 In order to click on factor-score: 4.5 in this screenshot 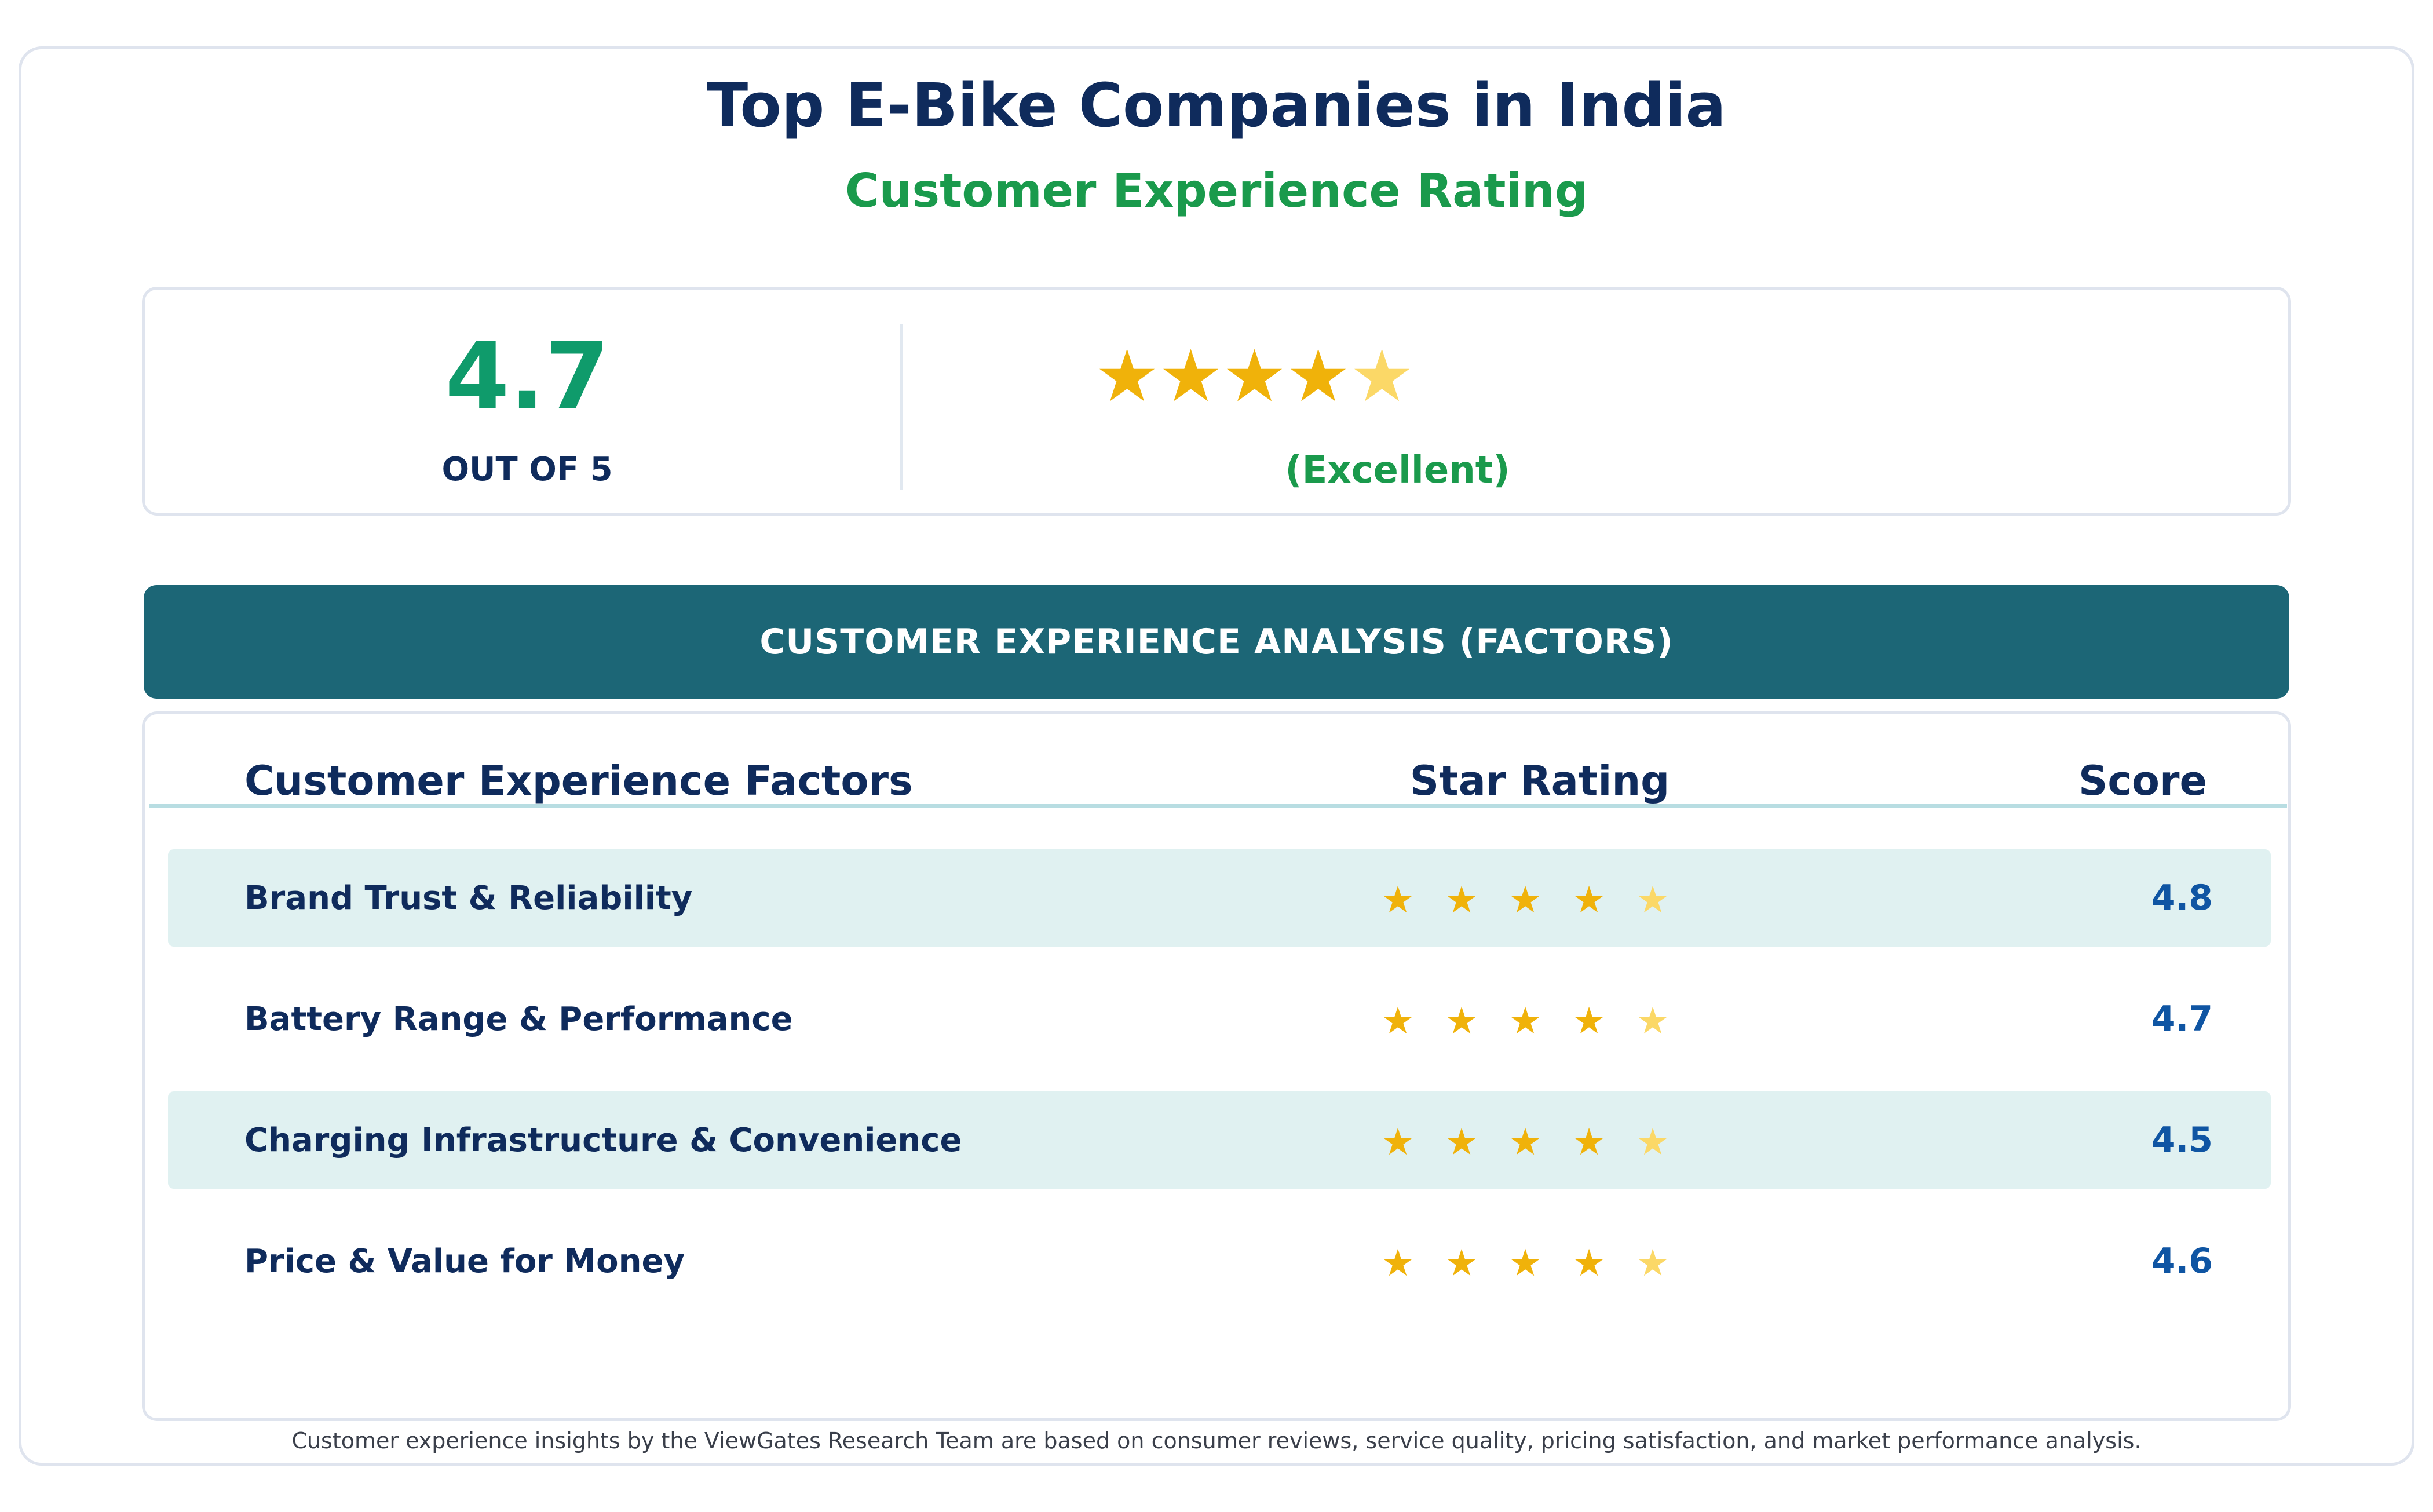, I will do `click(2182, 1140)`.